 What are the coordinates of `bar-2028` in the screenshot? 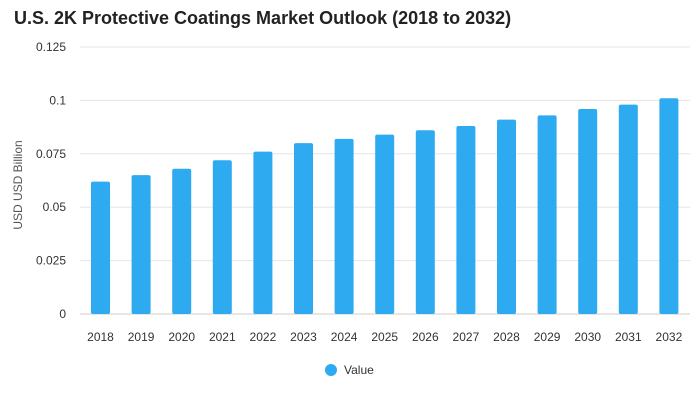 It's located at (506, 217).